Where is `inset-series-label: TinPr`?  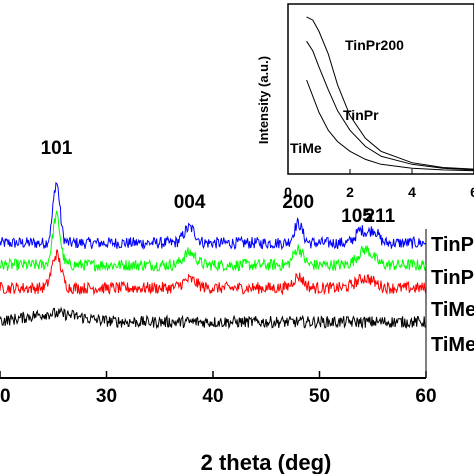
inset-series-label: TinPr is located at coordinates (361, 115).